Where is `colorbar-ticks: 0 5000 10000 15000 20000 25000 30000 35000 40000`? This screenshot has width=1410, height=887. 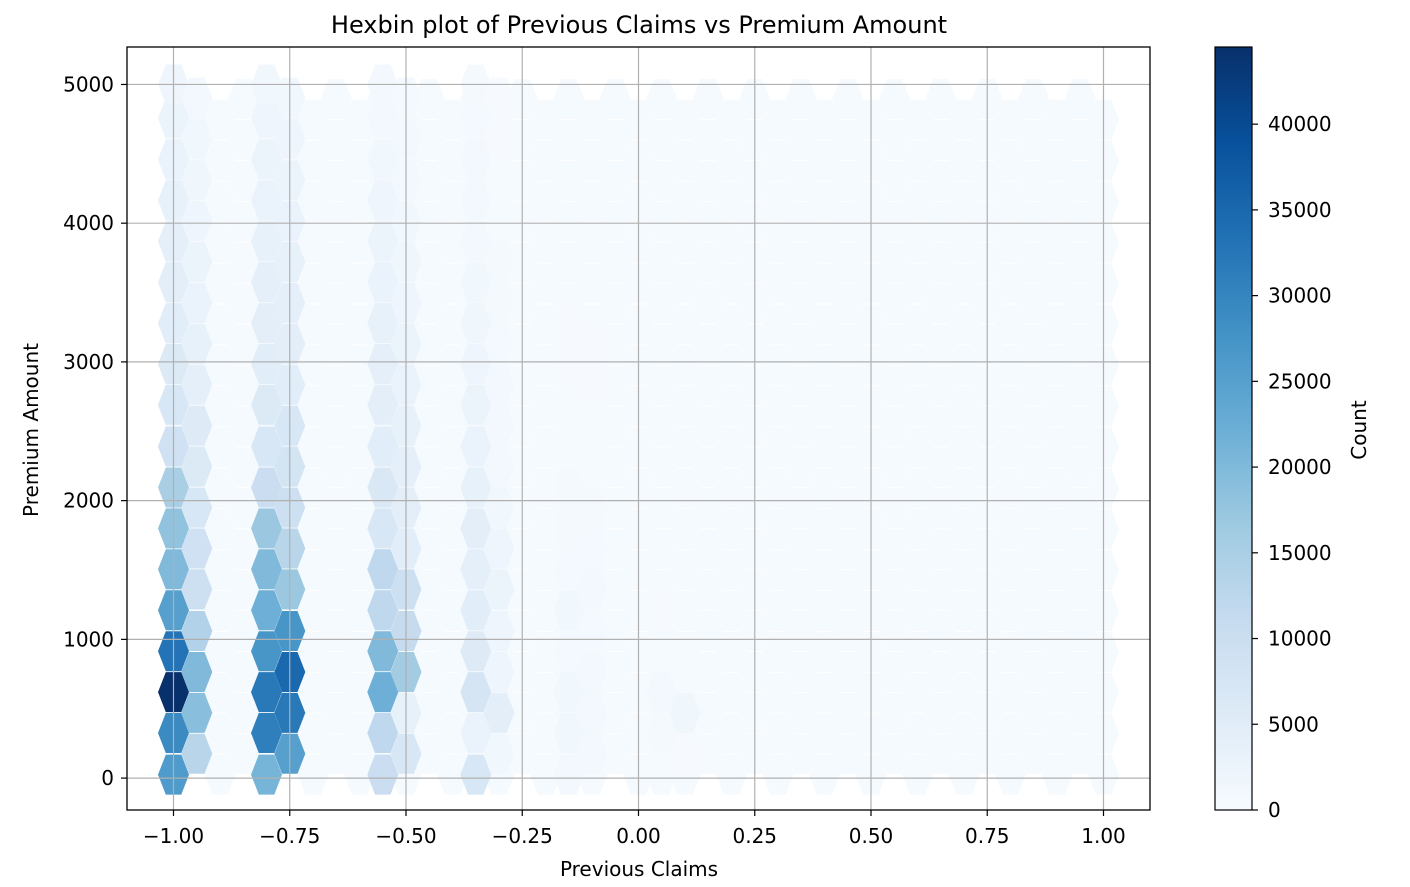 colorbar-ticks: 0 5000 10000 15000 20000 25000 30000 35000 40000 is located at coordinates (1292, 467).